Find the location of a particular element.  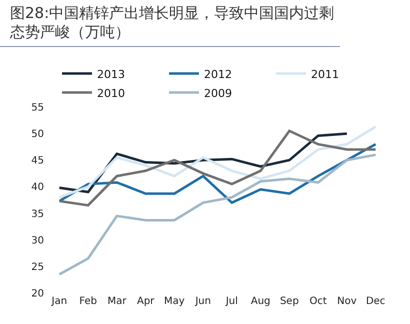

y-tick-label: 30 is located at coordinates (37, 240).